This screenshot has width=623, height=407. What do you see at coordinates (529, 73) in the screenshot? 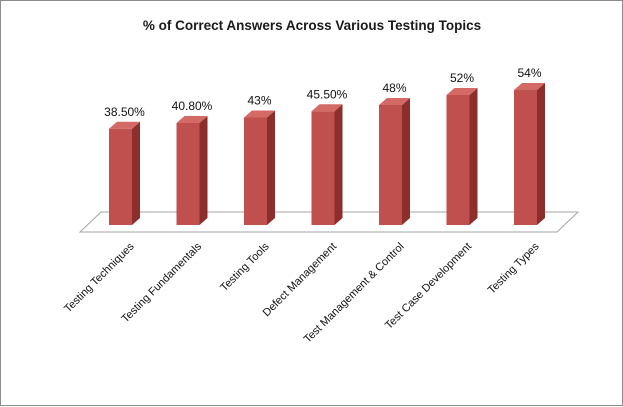
I see `data-label: 54%` at bounding box center [529, 73].